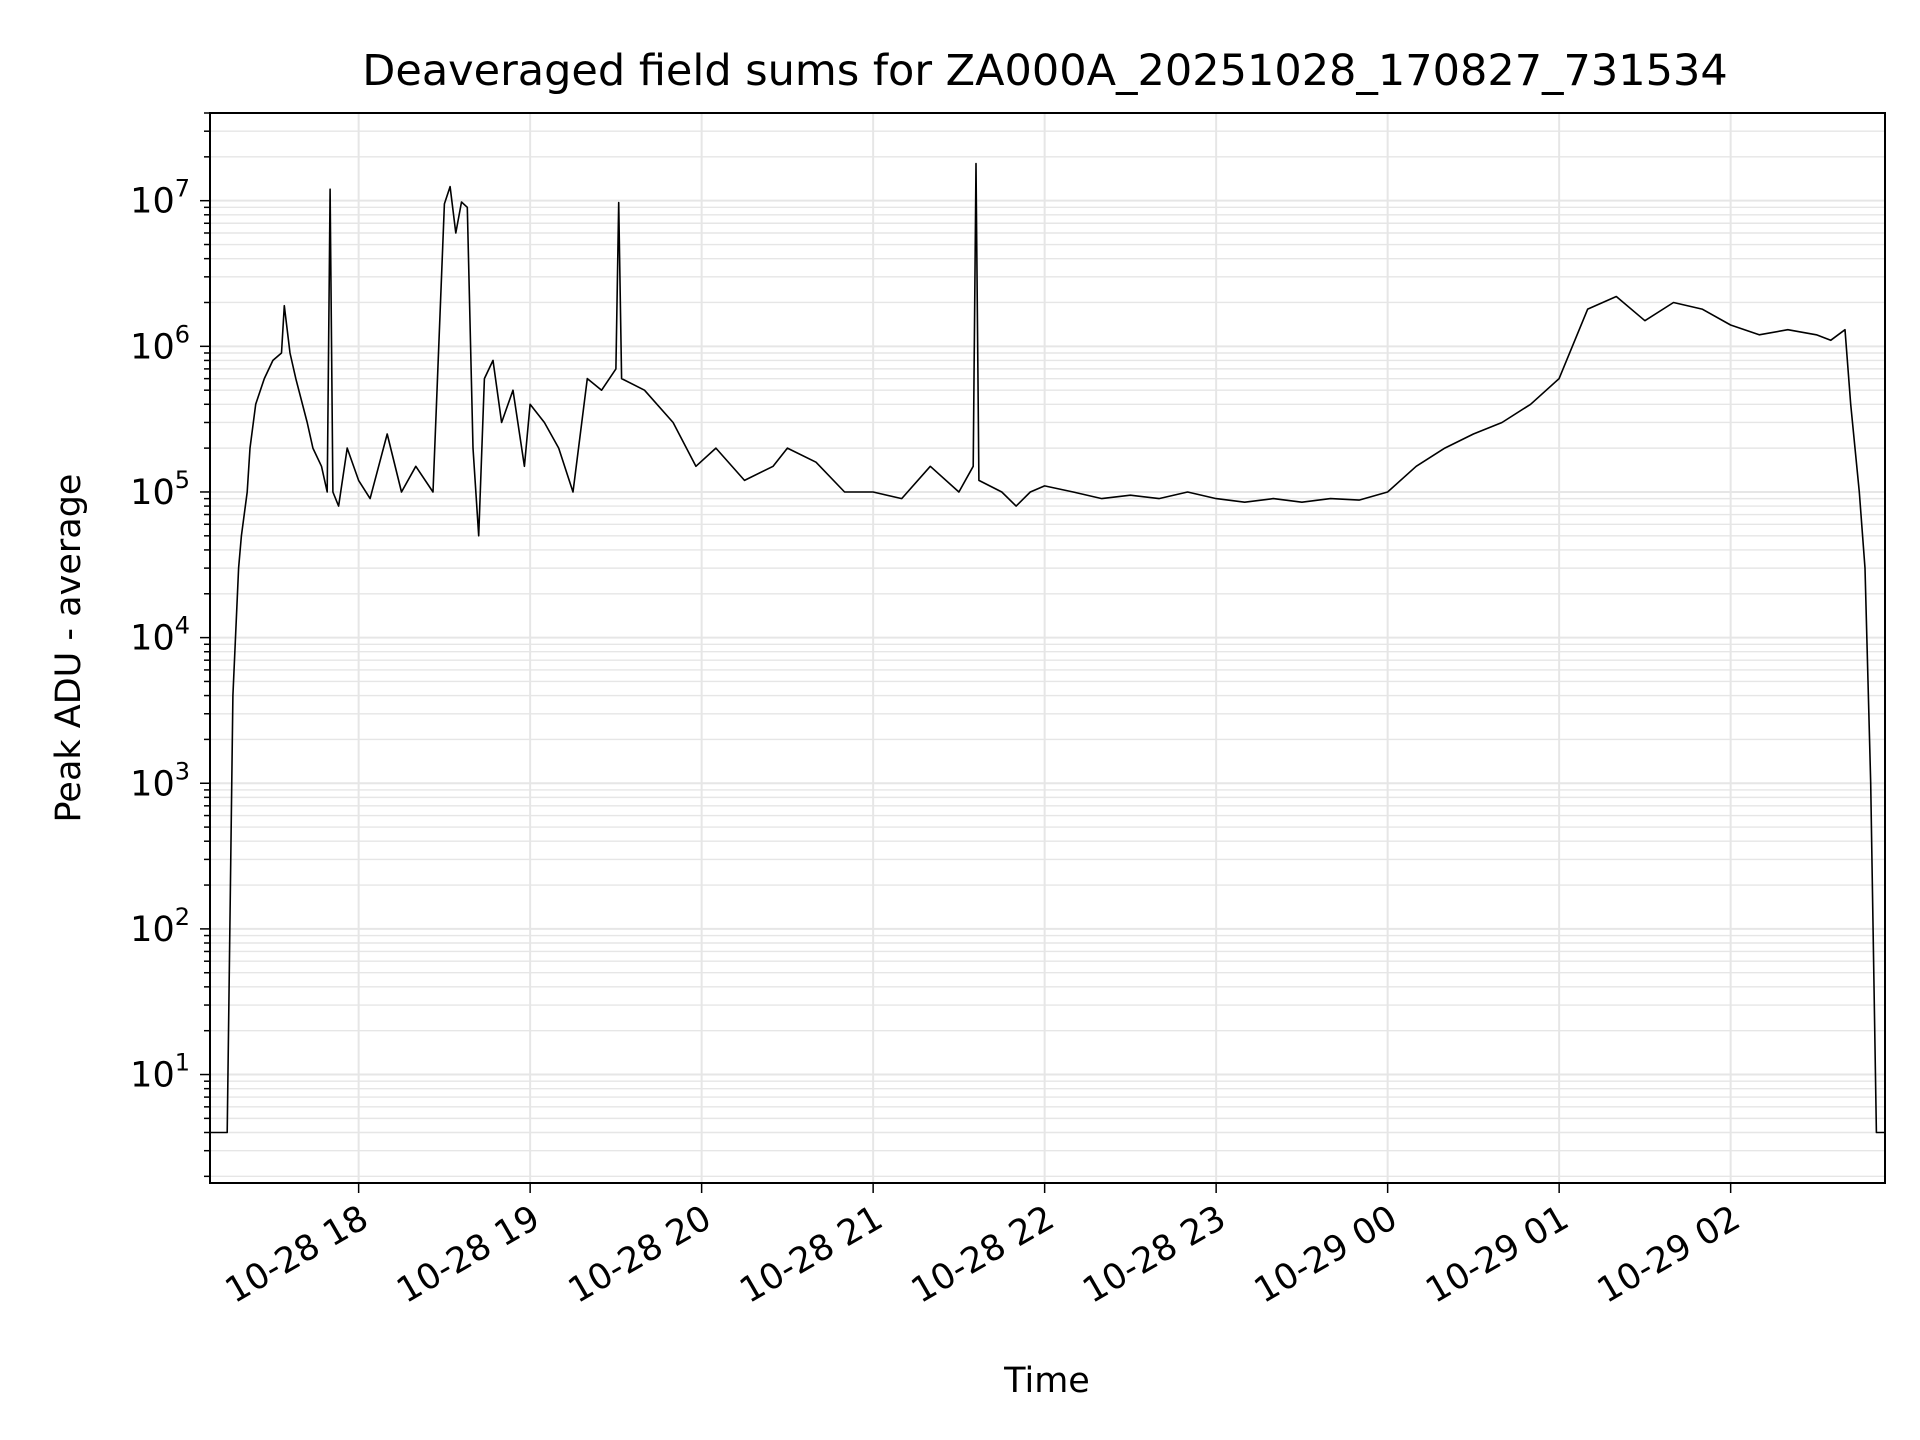  I want to click on y-tick-label: 10¹, so click(160, 1072).